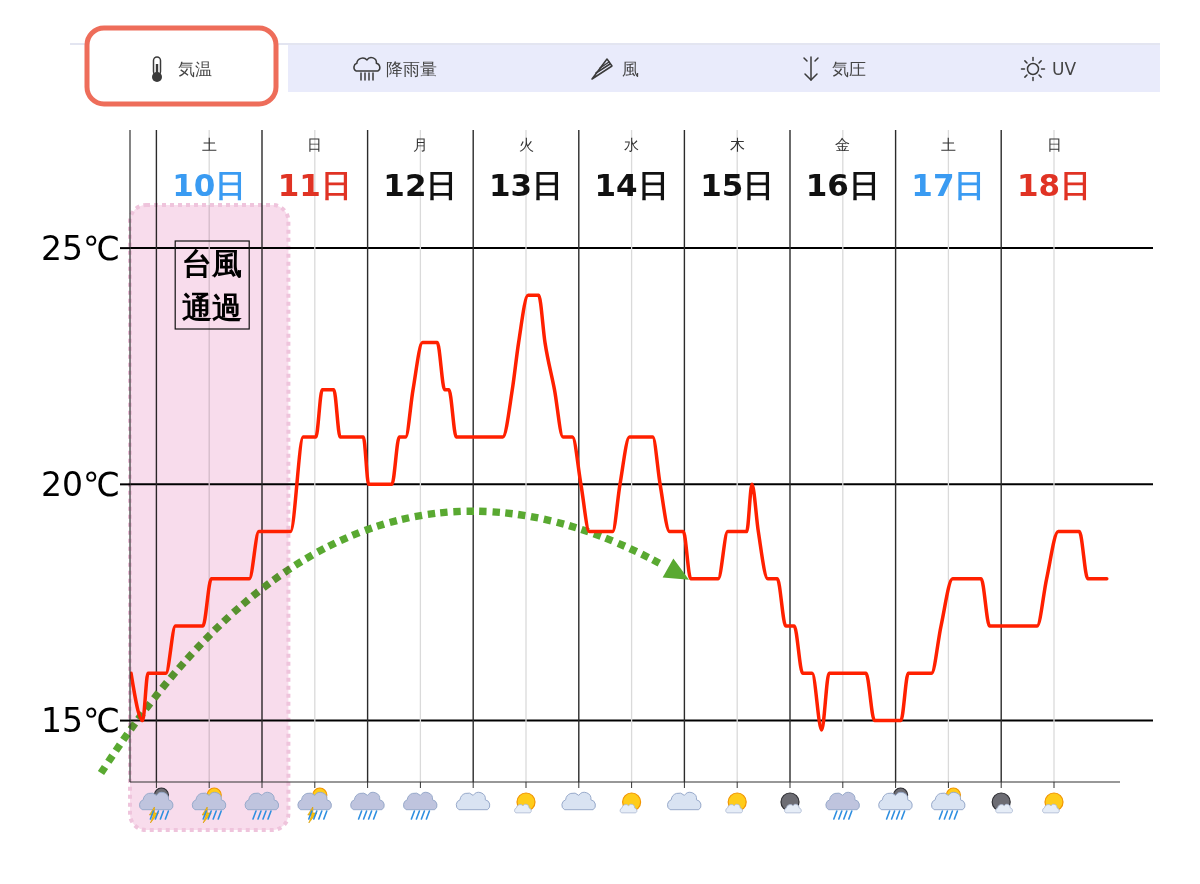  Describe the element at coordinates (80, 721) in the screenshot. I see `y-tick-label: 15℃` at that location.